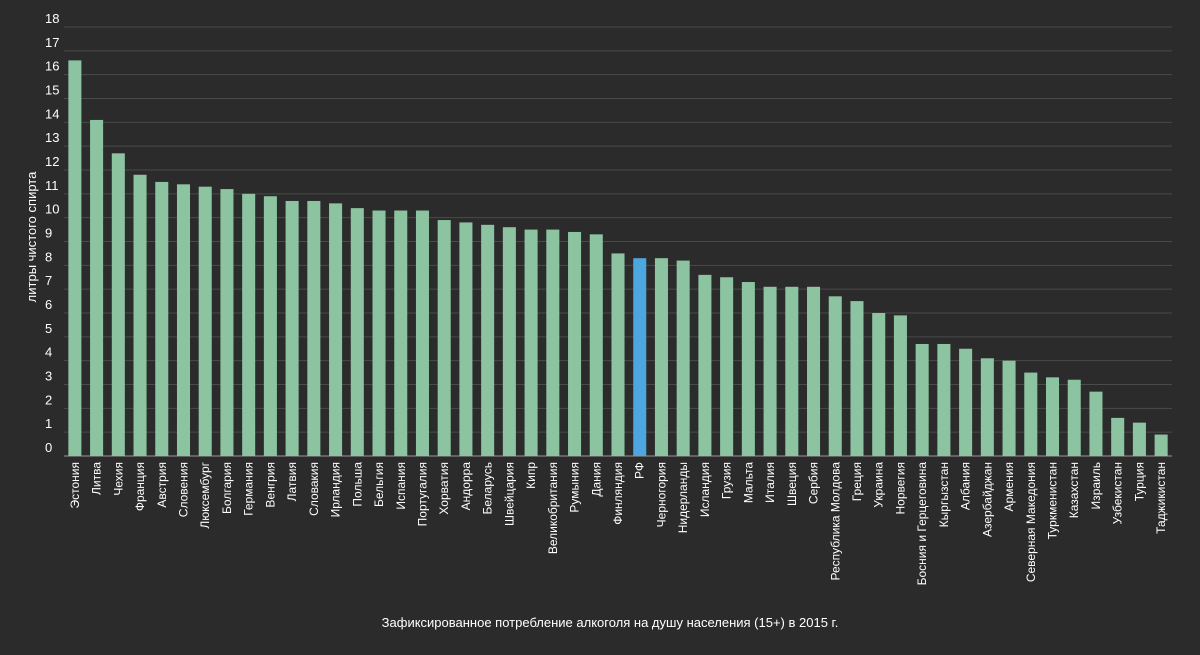 The width and height of the screenshot is (1200, 655). Describe the element at coordinates (48, 304) in the screenshot. I see `y-tick-label: 6` at that location.